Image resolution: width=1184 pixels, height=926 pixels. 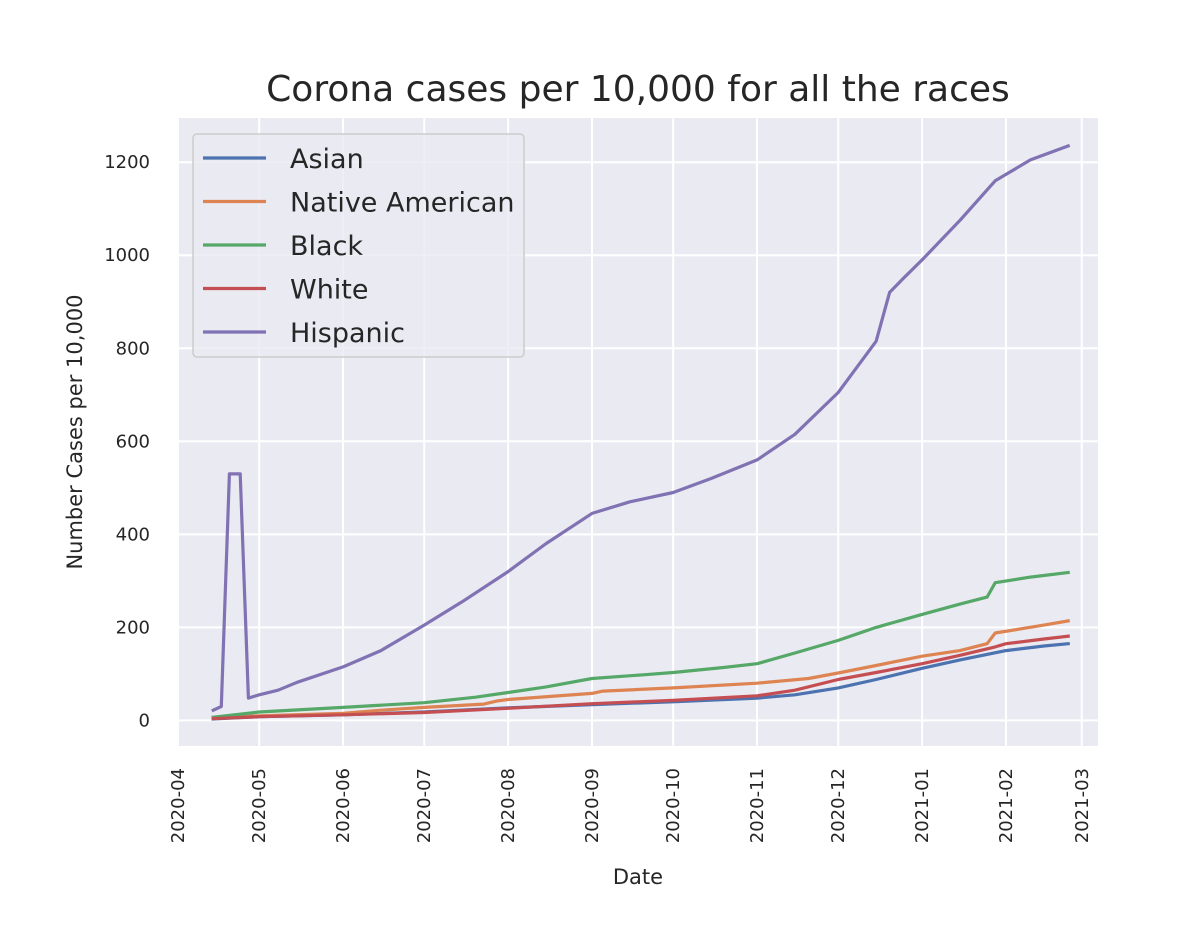 What do you see at coordinates (838, 805) in the screenshot?
I see `x-tick-label: 2020-12` at bounding box center [838, 805].